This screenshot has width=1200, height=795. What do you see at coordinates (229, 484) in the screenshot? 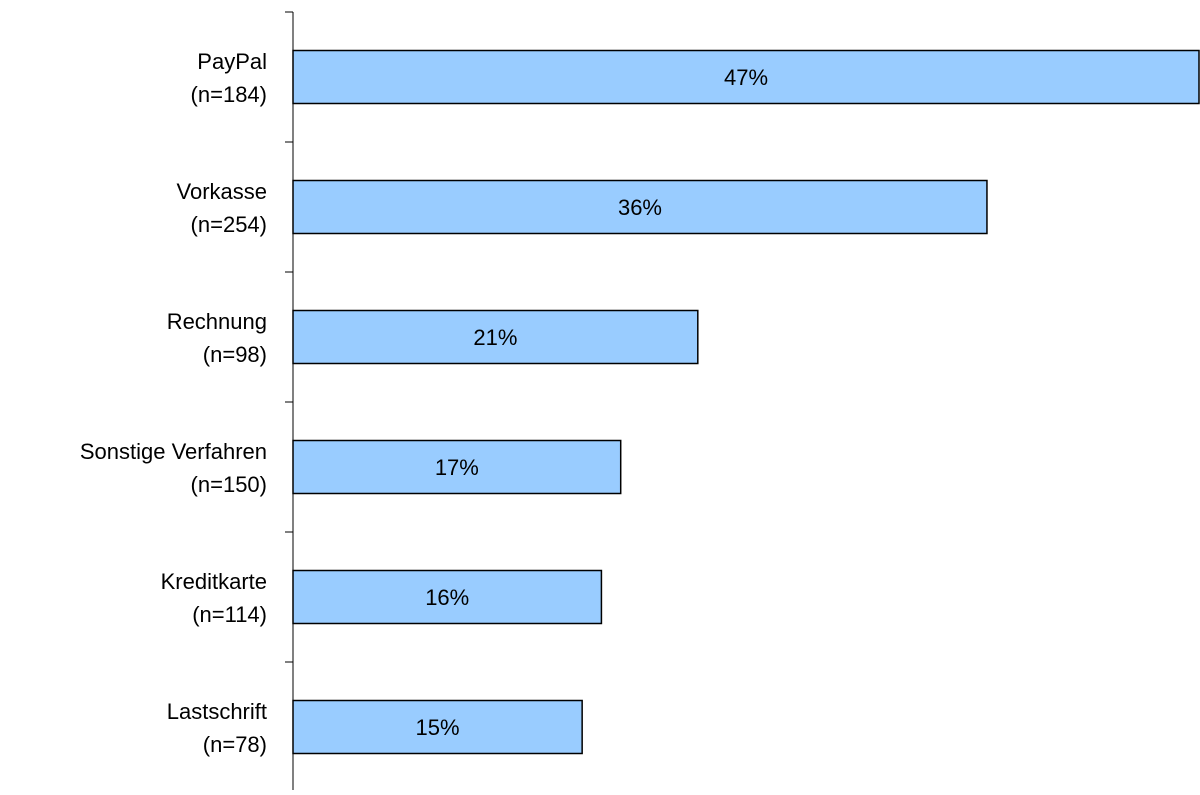
I see `category-sample-size: (n=150)` at bounding box center [229, 484].